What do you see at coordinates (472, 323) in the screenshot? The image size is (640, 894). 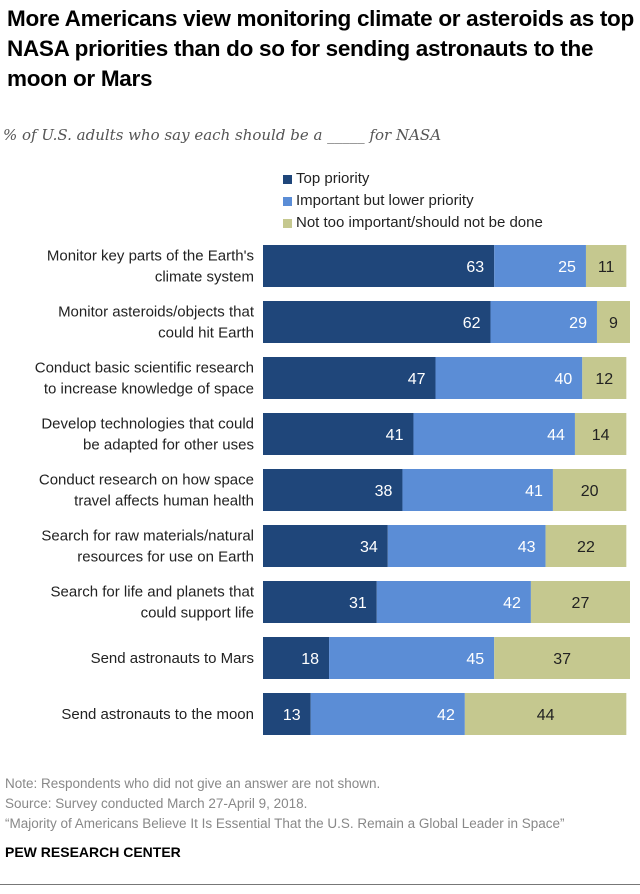 I see `data-label: 62` at bounding box center [472, 323].